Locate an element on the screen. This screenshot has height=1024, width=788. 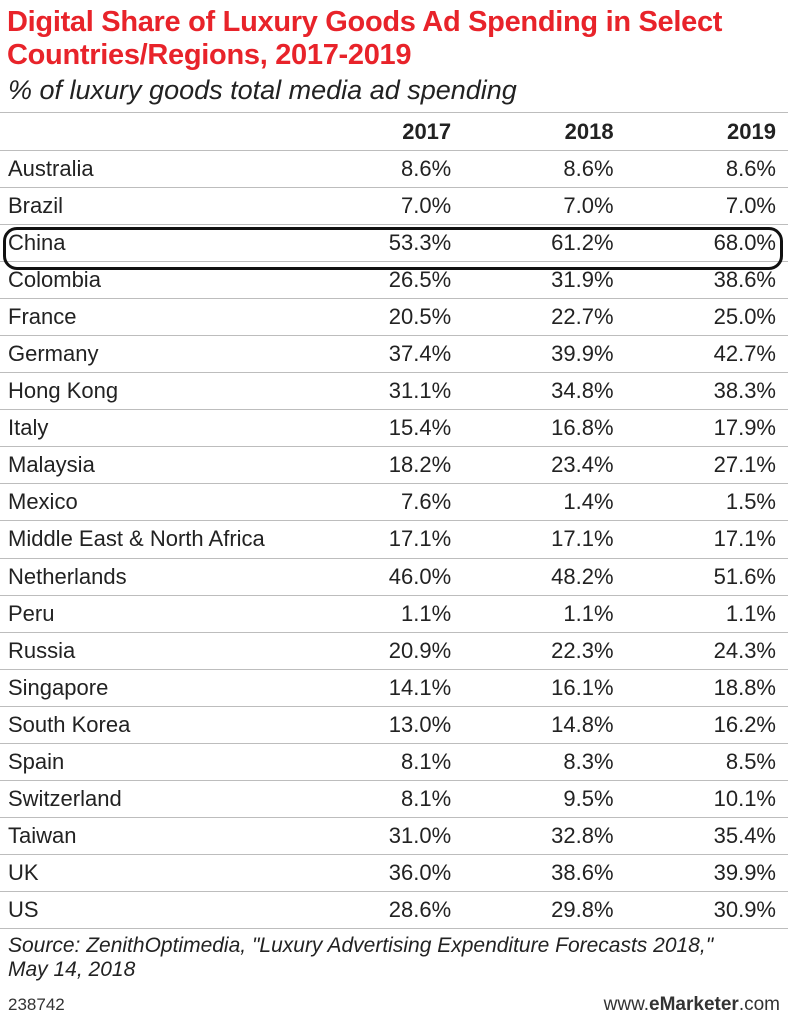
table-row: US 28.6% 29.8% 30.9% is located at coordinates (394, 910).